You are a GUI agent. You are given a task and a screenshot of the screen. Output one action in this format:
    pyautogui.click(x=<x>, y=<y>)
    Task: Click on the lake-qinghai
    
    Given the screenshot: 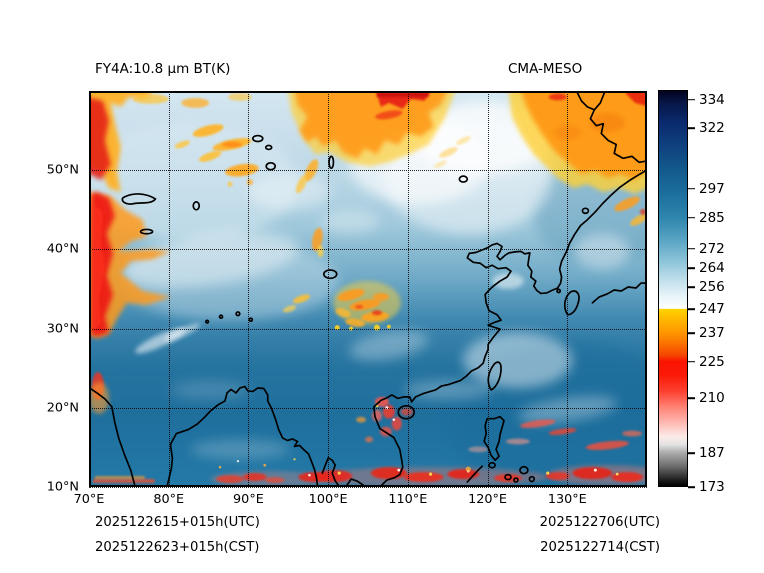 What is the action you would take?
    pyautogui.click(x=330, y=274)
    